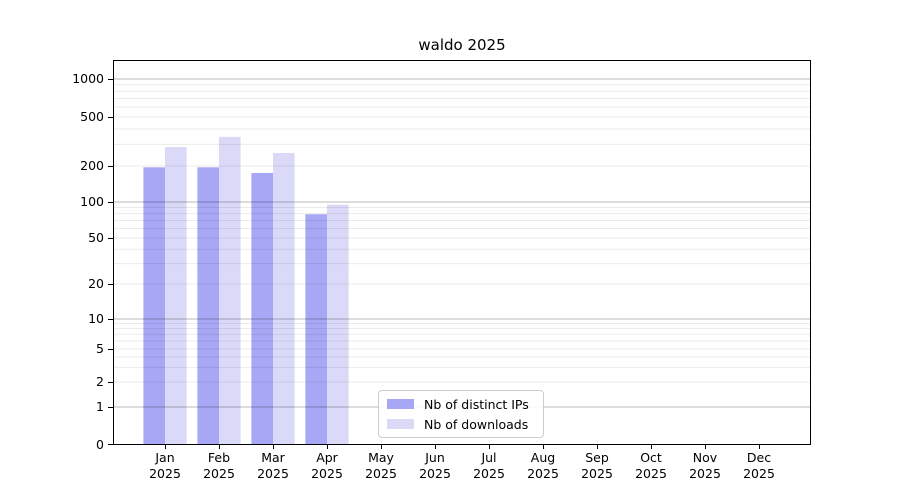  Describe the element at coordinates (327, 465) in the screenshot. I see `x-tick-label: Apr 2025` at that location.